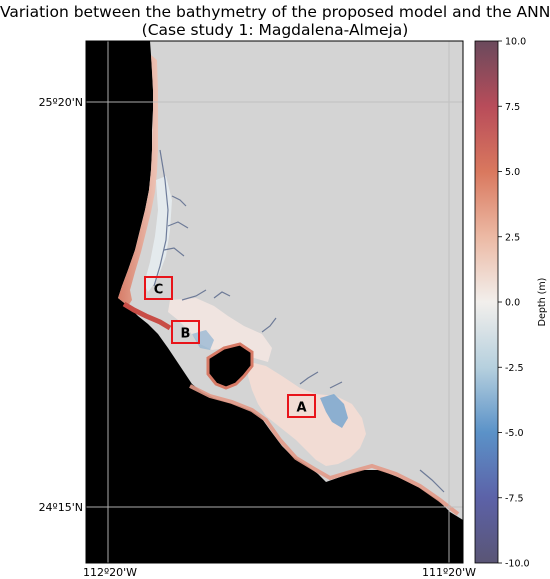 The image size is (550, 579). Describe the element at coordinates (203, 340) in the screenshot. I see `bay-central-channel` at that location.